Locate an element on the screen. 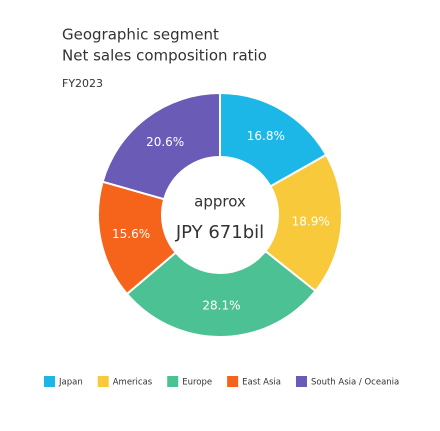  chart-title: Geographic segment is located at coordinates (140, 35).